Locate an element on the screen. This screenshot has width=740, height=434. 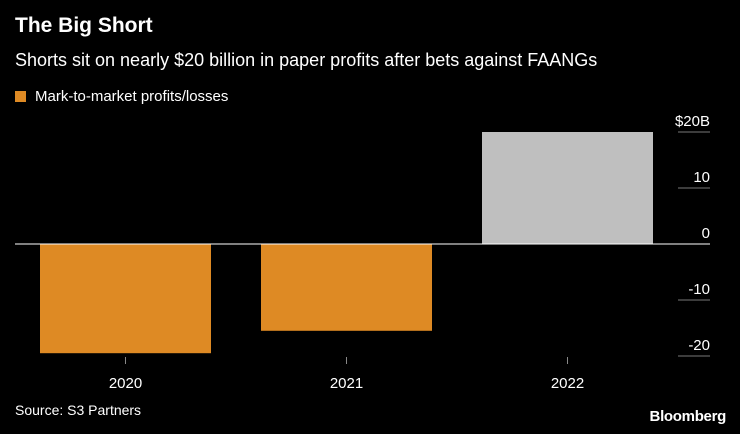
bar-2021 is located at coordinates (346, 287).